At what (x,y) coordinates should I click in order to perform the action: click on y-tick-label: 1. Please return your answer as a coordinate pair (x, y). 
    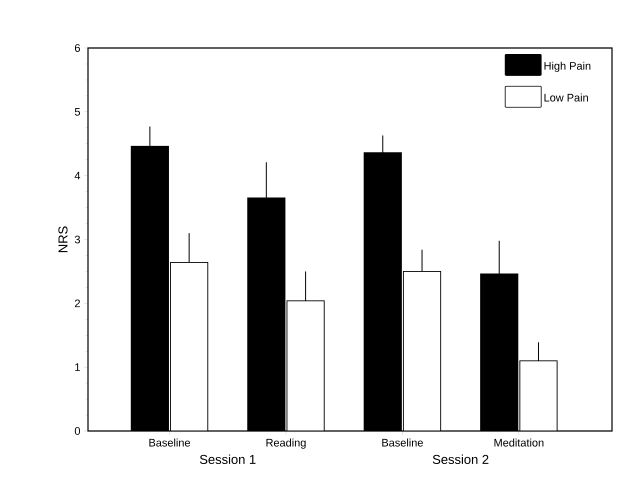
    Looking at the image, I should click on (77, 367).